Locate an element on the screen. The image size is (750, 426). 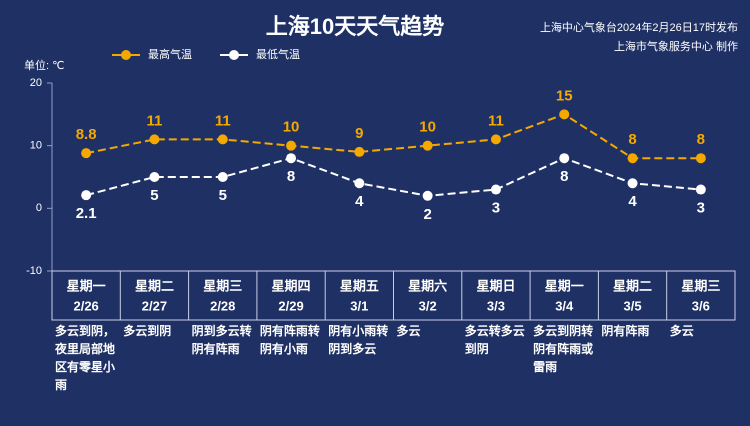
y-axis-label: 单位: ℃ is located at coordinates (44, 65).